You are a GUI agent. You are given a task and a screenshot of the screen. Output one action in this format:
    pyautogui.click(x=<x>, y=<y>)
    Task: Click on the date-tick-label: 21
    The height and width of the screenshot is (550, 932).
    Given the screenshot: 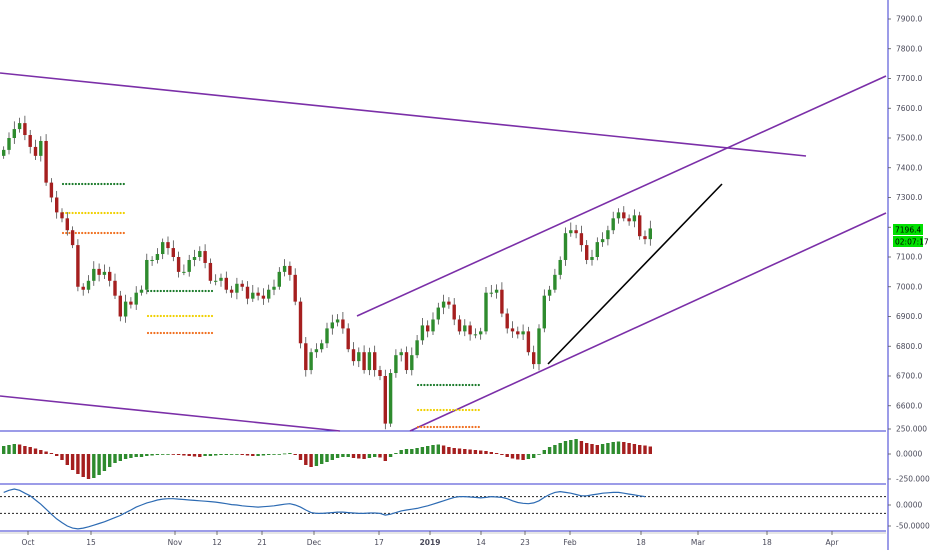 What is the action you would take?
    pyautogui.click(x=262, y=542)
    